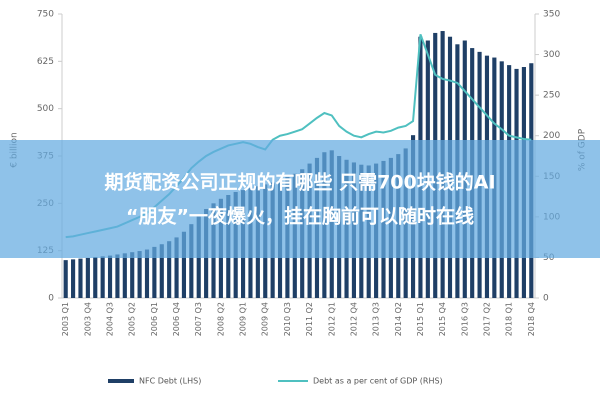 The height and width of the screenshot is (400, 600). What do you see at coordinates (551, 15) in the screenshot?
I see `y2-tick-label: 350` at bounding box center [551, 15].